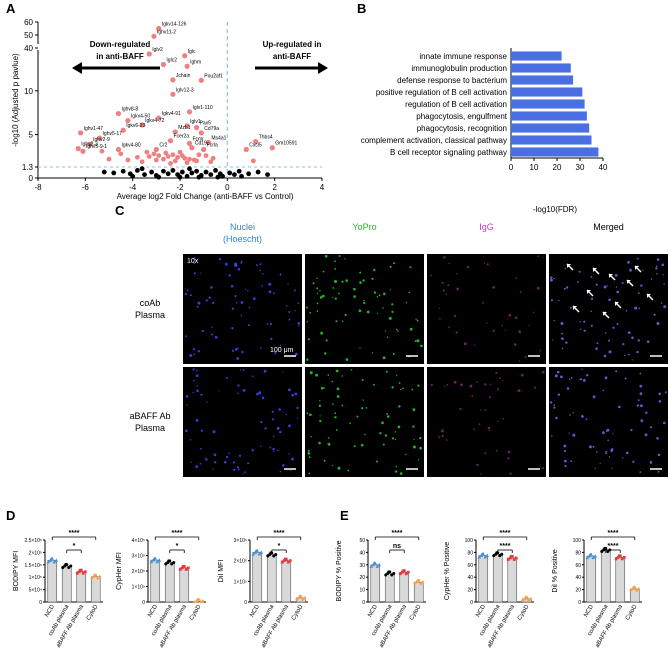  Describe the element at coordinates (101, 140) in the screenshot. I see `gene-label: Ighv2-9` at that location.